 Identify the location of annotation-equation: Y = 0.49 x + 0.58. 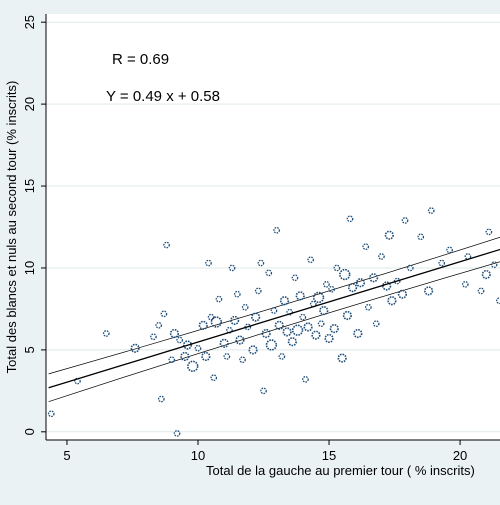
(163, 96).